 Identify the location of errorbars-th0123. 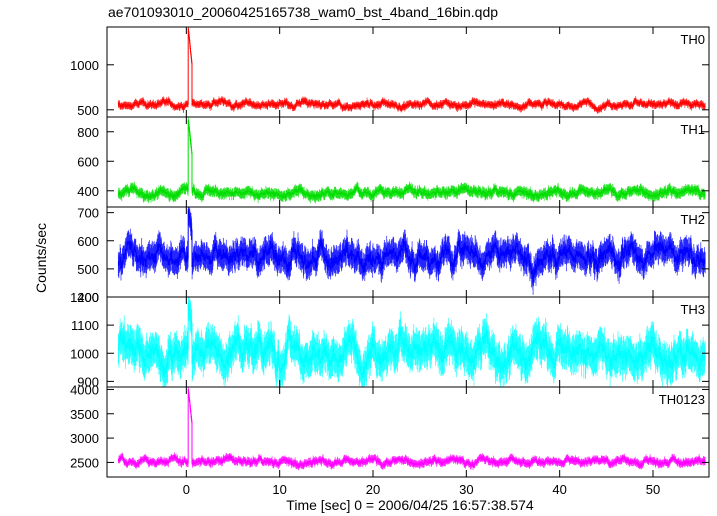
(411, 429).